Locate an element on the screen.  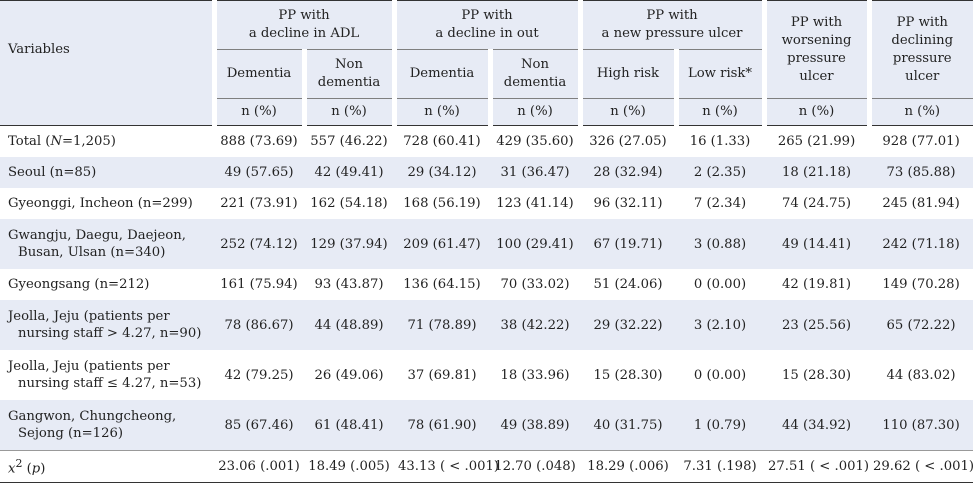
cell-value: 110 (87.30) is located at coordinates (921, 425).